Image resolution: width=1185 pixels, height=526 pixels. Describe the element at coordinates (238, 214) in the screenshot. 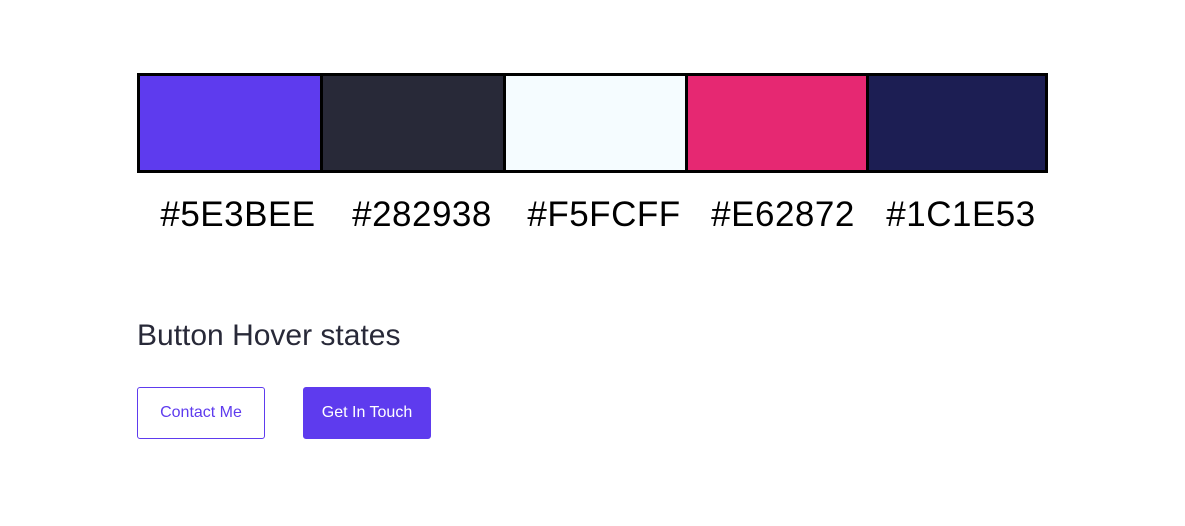

I see `hex-label-primary: #5E3BEE` at that location.